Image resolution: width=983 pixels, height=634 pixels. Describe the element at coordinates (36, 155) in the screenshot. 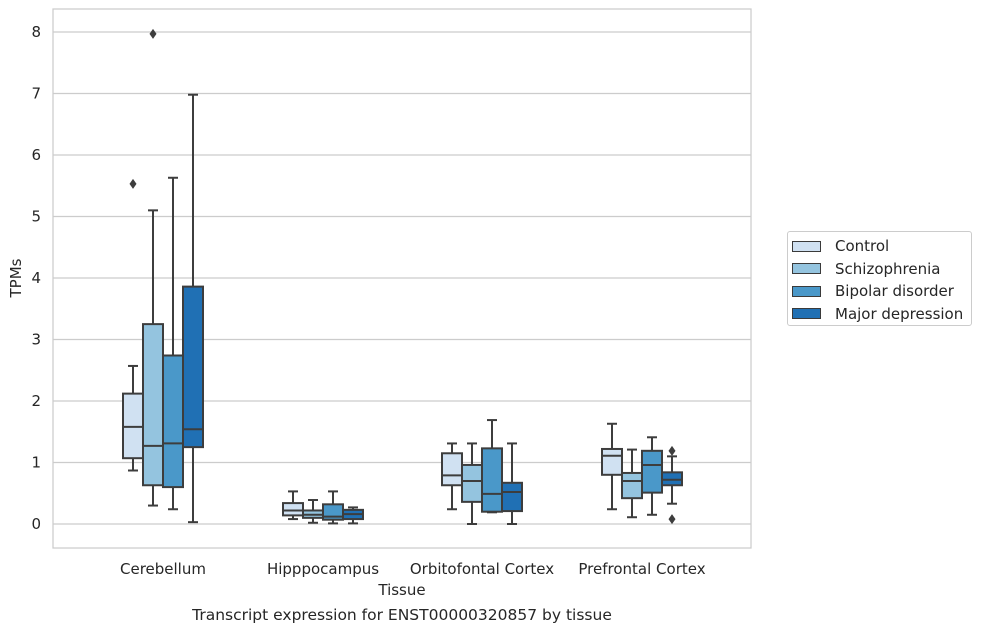

I see `y-tick-label: 6` at that location.